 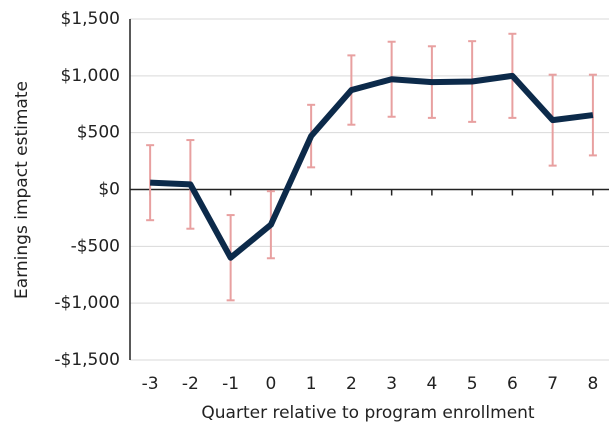 I want to click on x-axis-label: Quarter relative to program enrollment, so click(x=368, y=413).